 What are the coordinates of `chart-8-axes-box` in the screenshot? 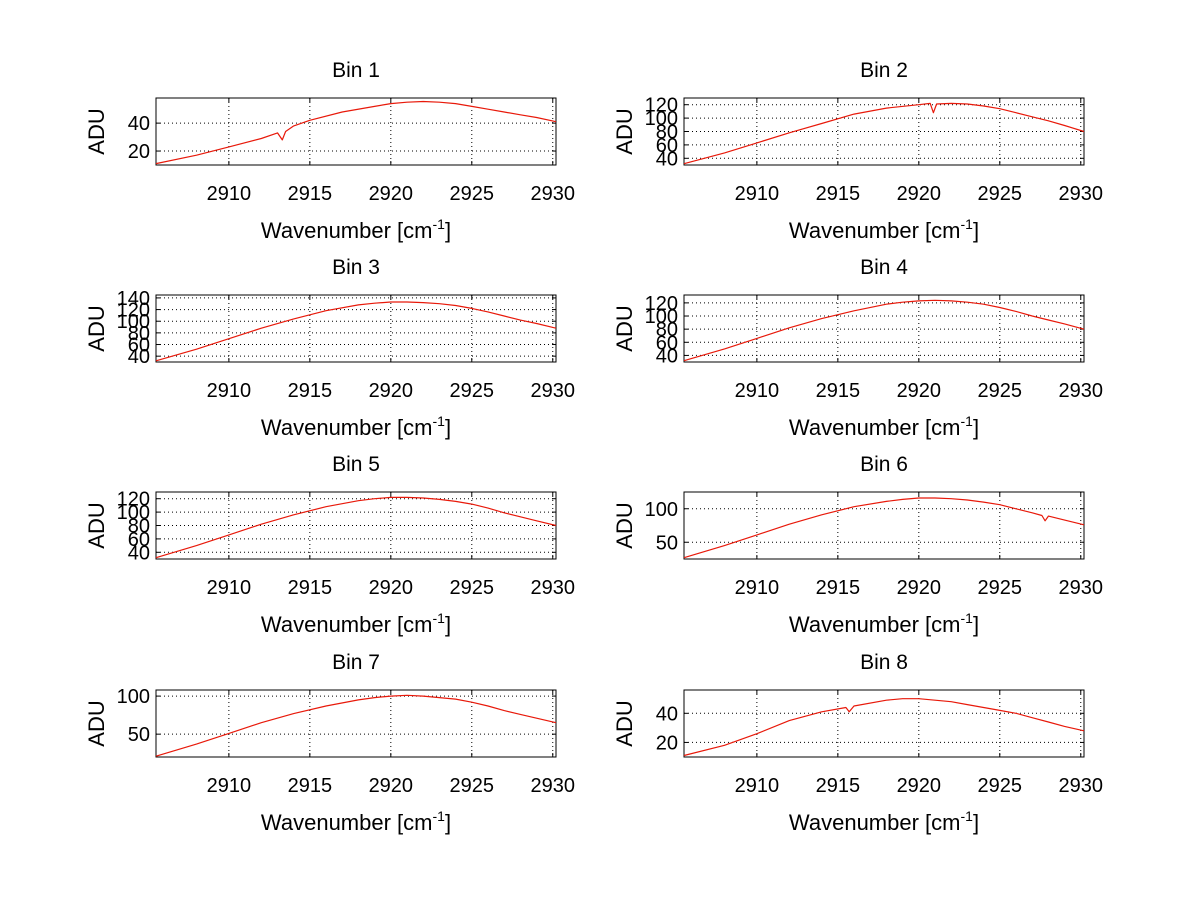 It's located at (884, 723).